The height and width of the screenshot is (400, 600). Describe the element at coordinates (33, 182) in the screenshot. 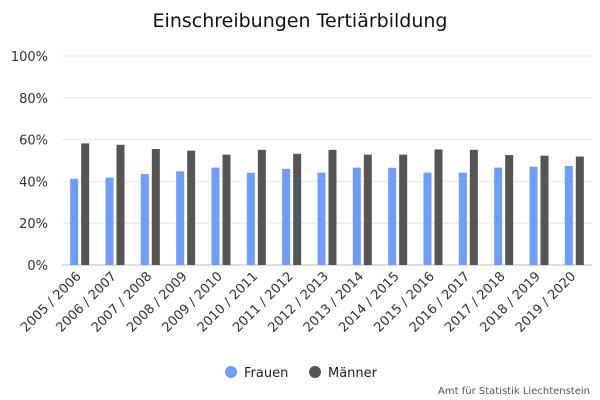

I see `y-tick-label: 40%` at that location.